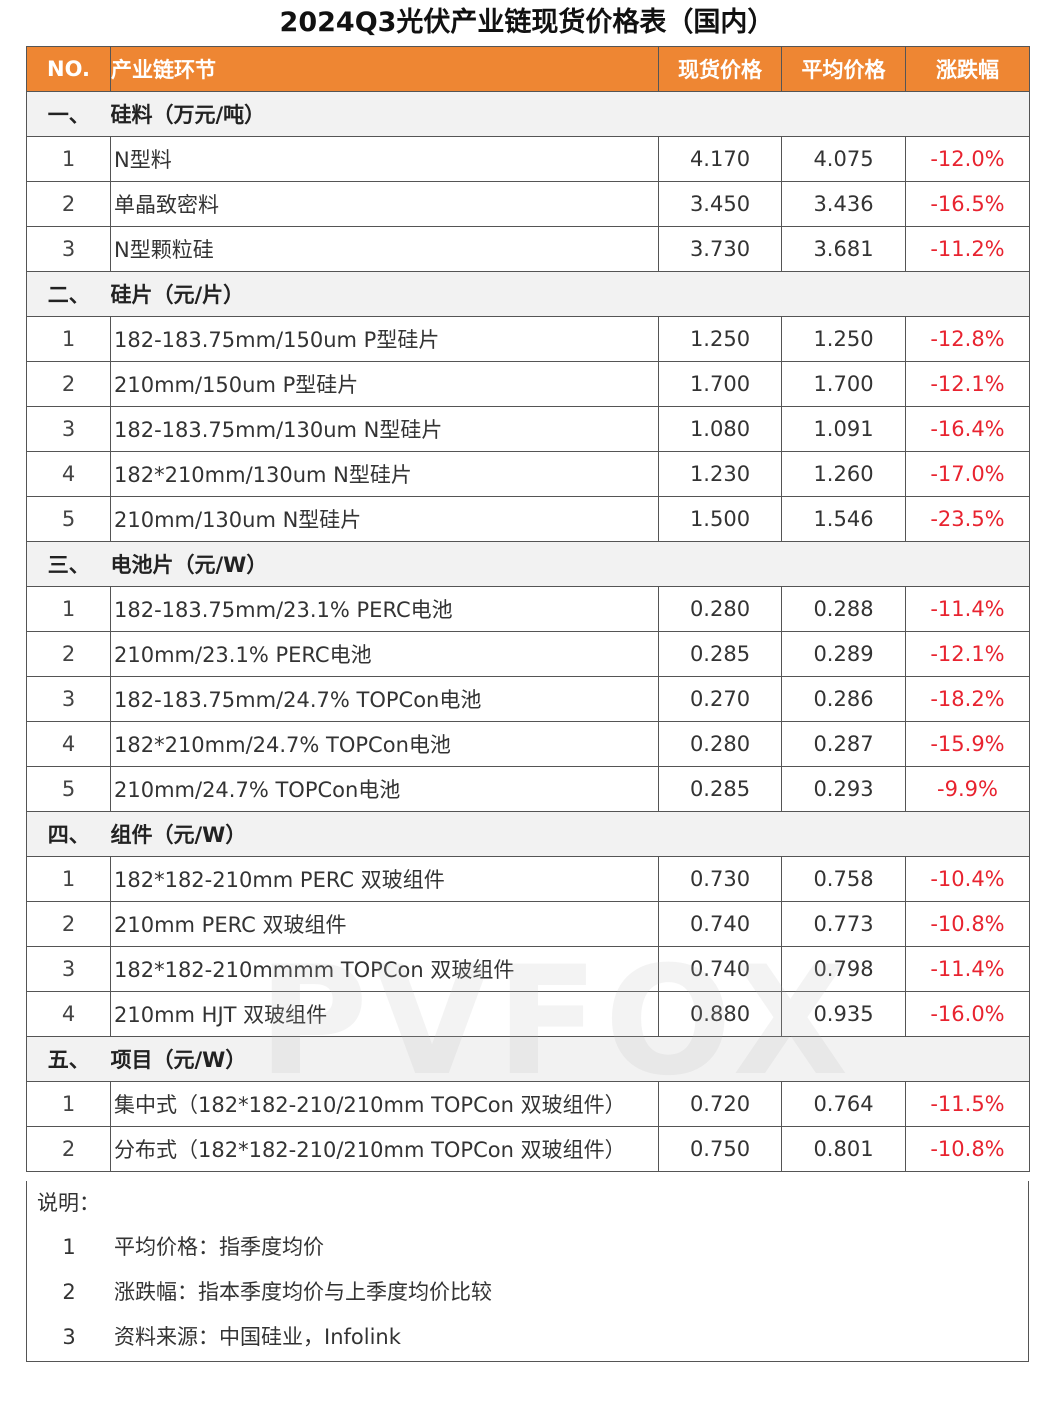 The height and width of the screenshot is (1406, 1054). Describe the element at coordinates (967, 429) in the screenshot. I see `price-change: -16.4%` at that location.